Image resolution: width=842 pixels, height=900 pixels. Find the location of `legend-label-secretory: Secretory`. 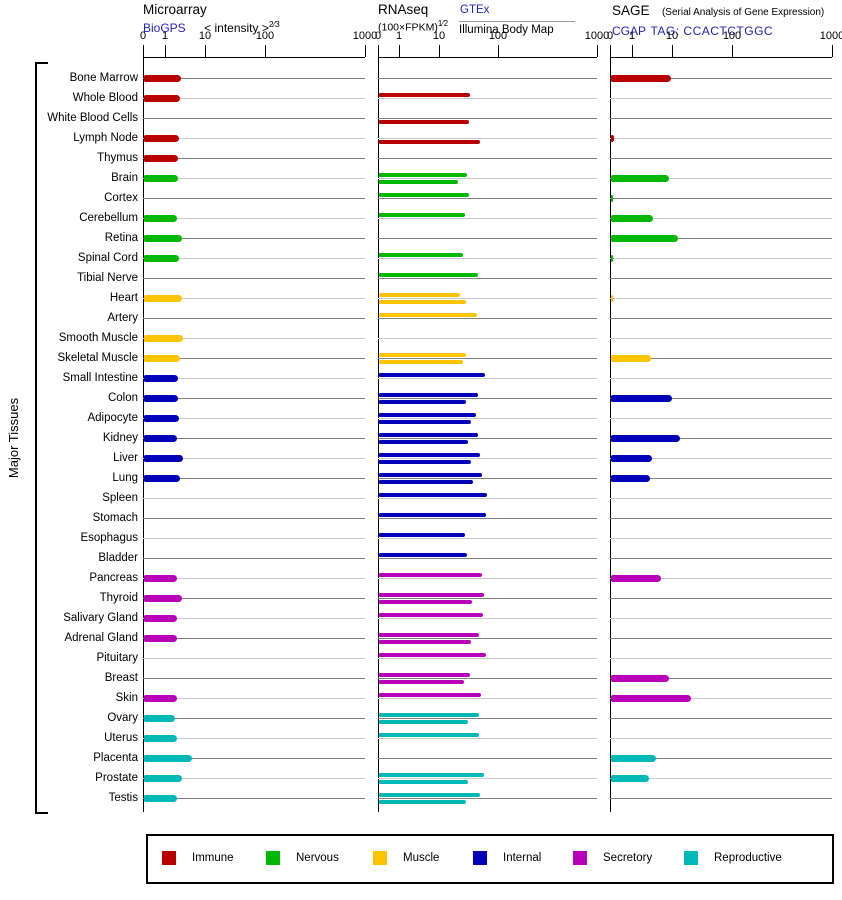

legend-label-secretory: Secretory is located at coordinates (628, 858).